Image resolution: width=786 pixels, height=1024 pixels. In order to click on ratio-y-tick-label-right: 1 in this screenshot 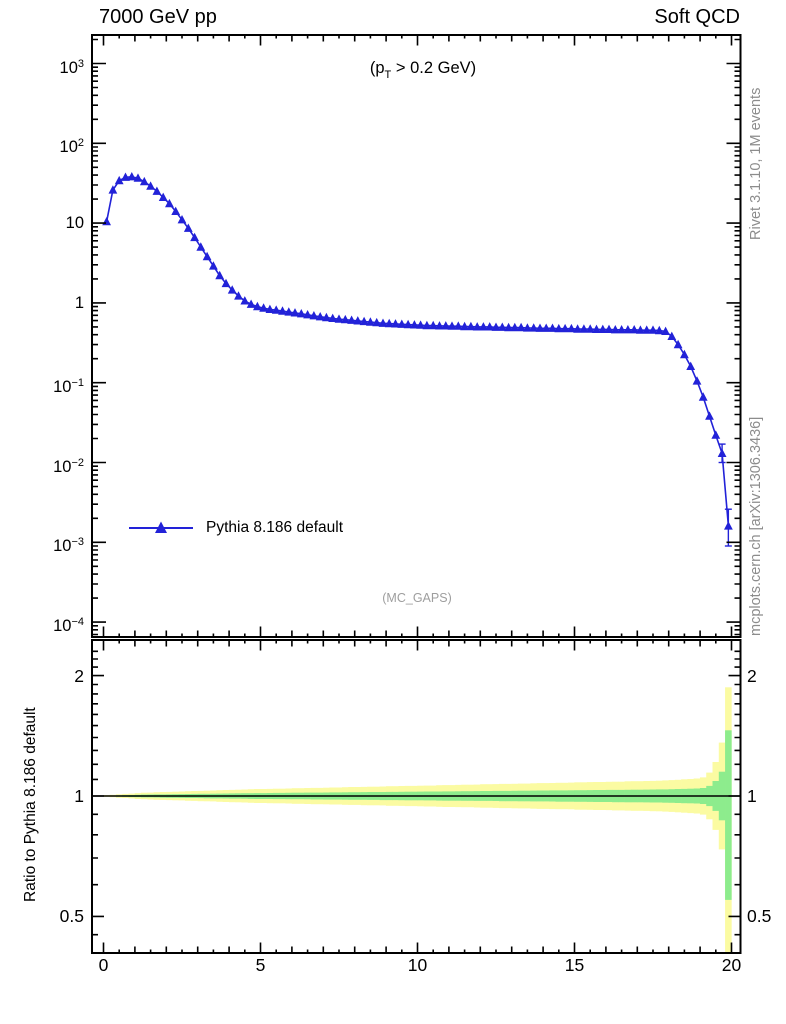, I will do `click(752, 796)`.